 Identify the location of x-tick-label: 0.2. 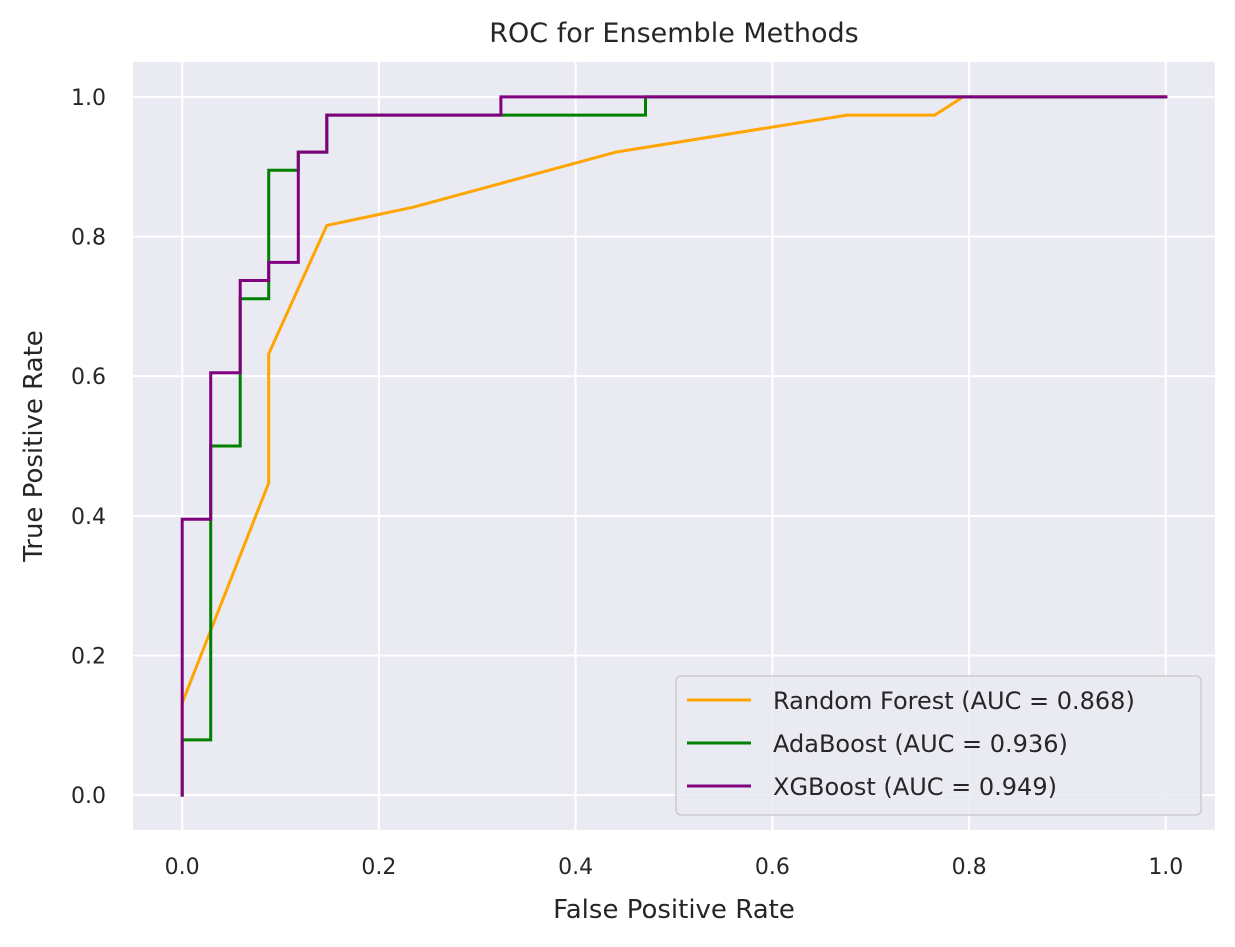
(378, 867).